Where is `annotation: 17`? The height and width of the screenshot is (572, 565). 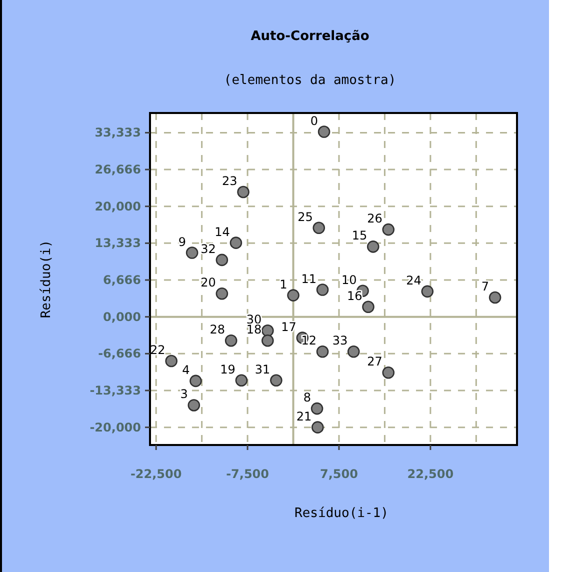
annotation: 17 is located at coordinates (288, 327).